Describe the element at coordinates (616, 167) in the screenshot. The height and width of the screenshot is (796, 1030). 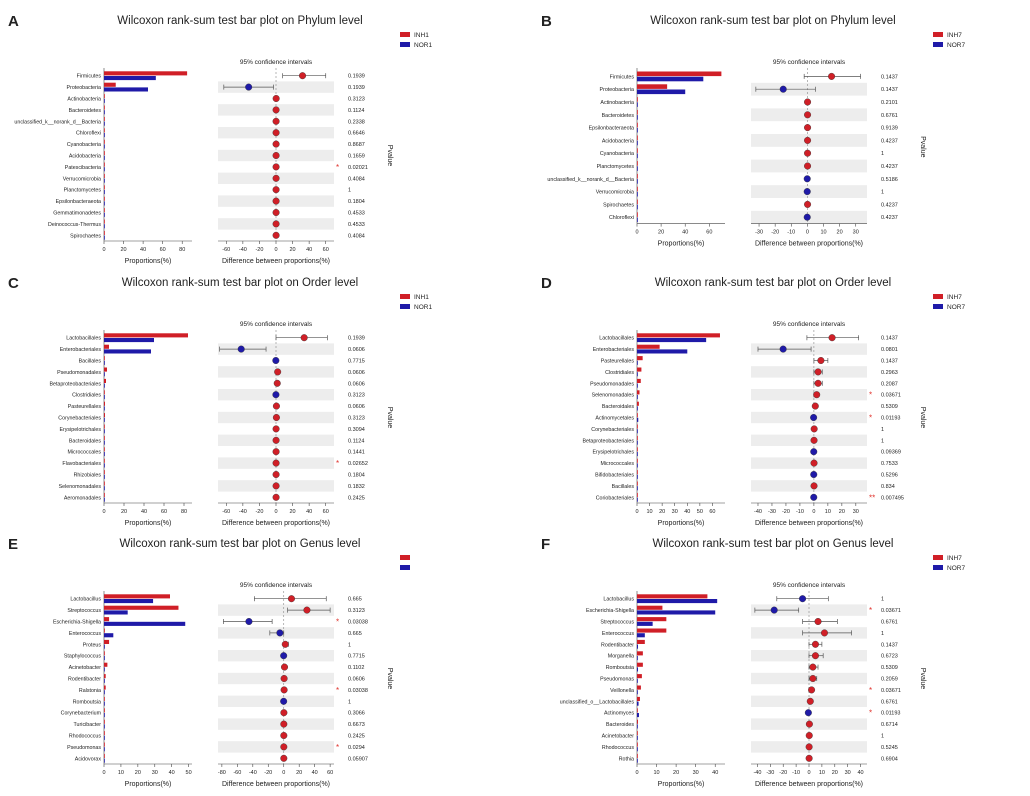
I see `taxon-label: Planctomycetes` at that location.